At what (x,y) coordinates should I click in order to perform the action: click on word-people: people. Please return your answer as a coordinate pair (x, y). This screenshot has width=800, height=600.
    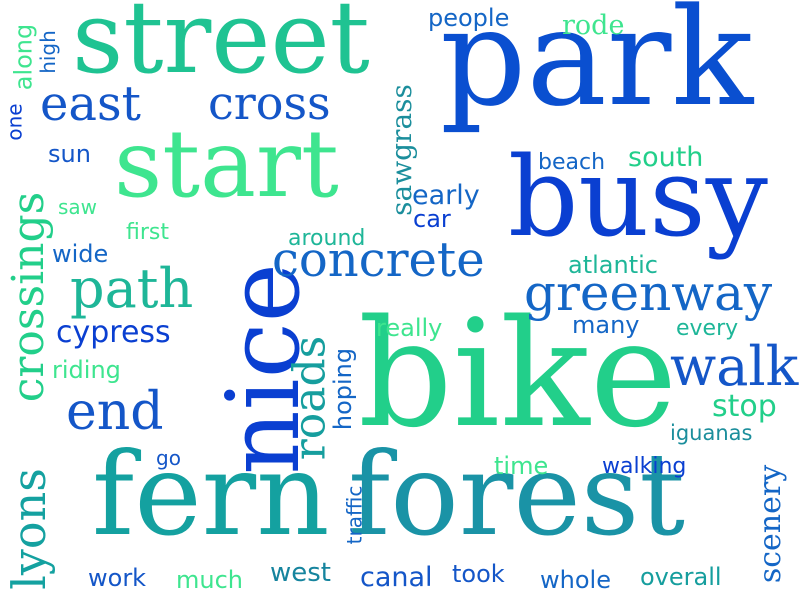
    Looking at the image, I should click on (469, 18).